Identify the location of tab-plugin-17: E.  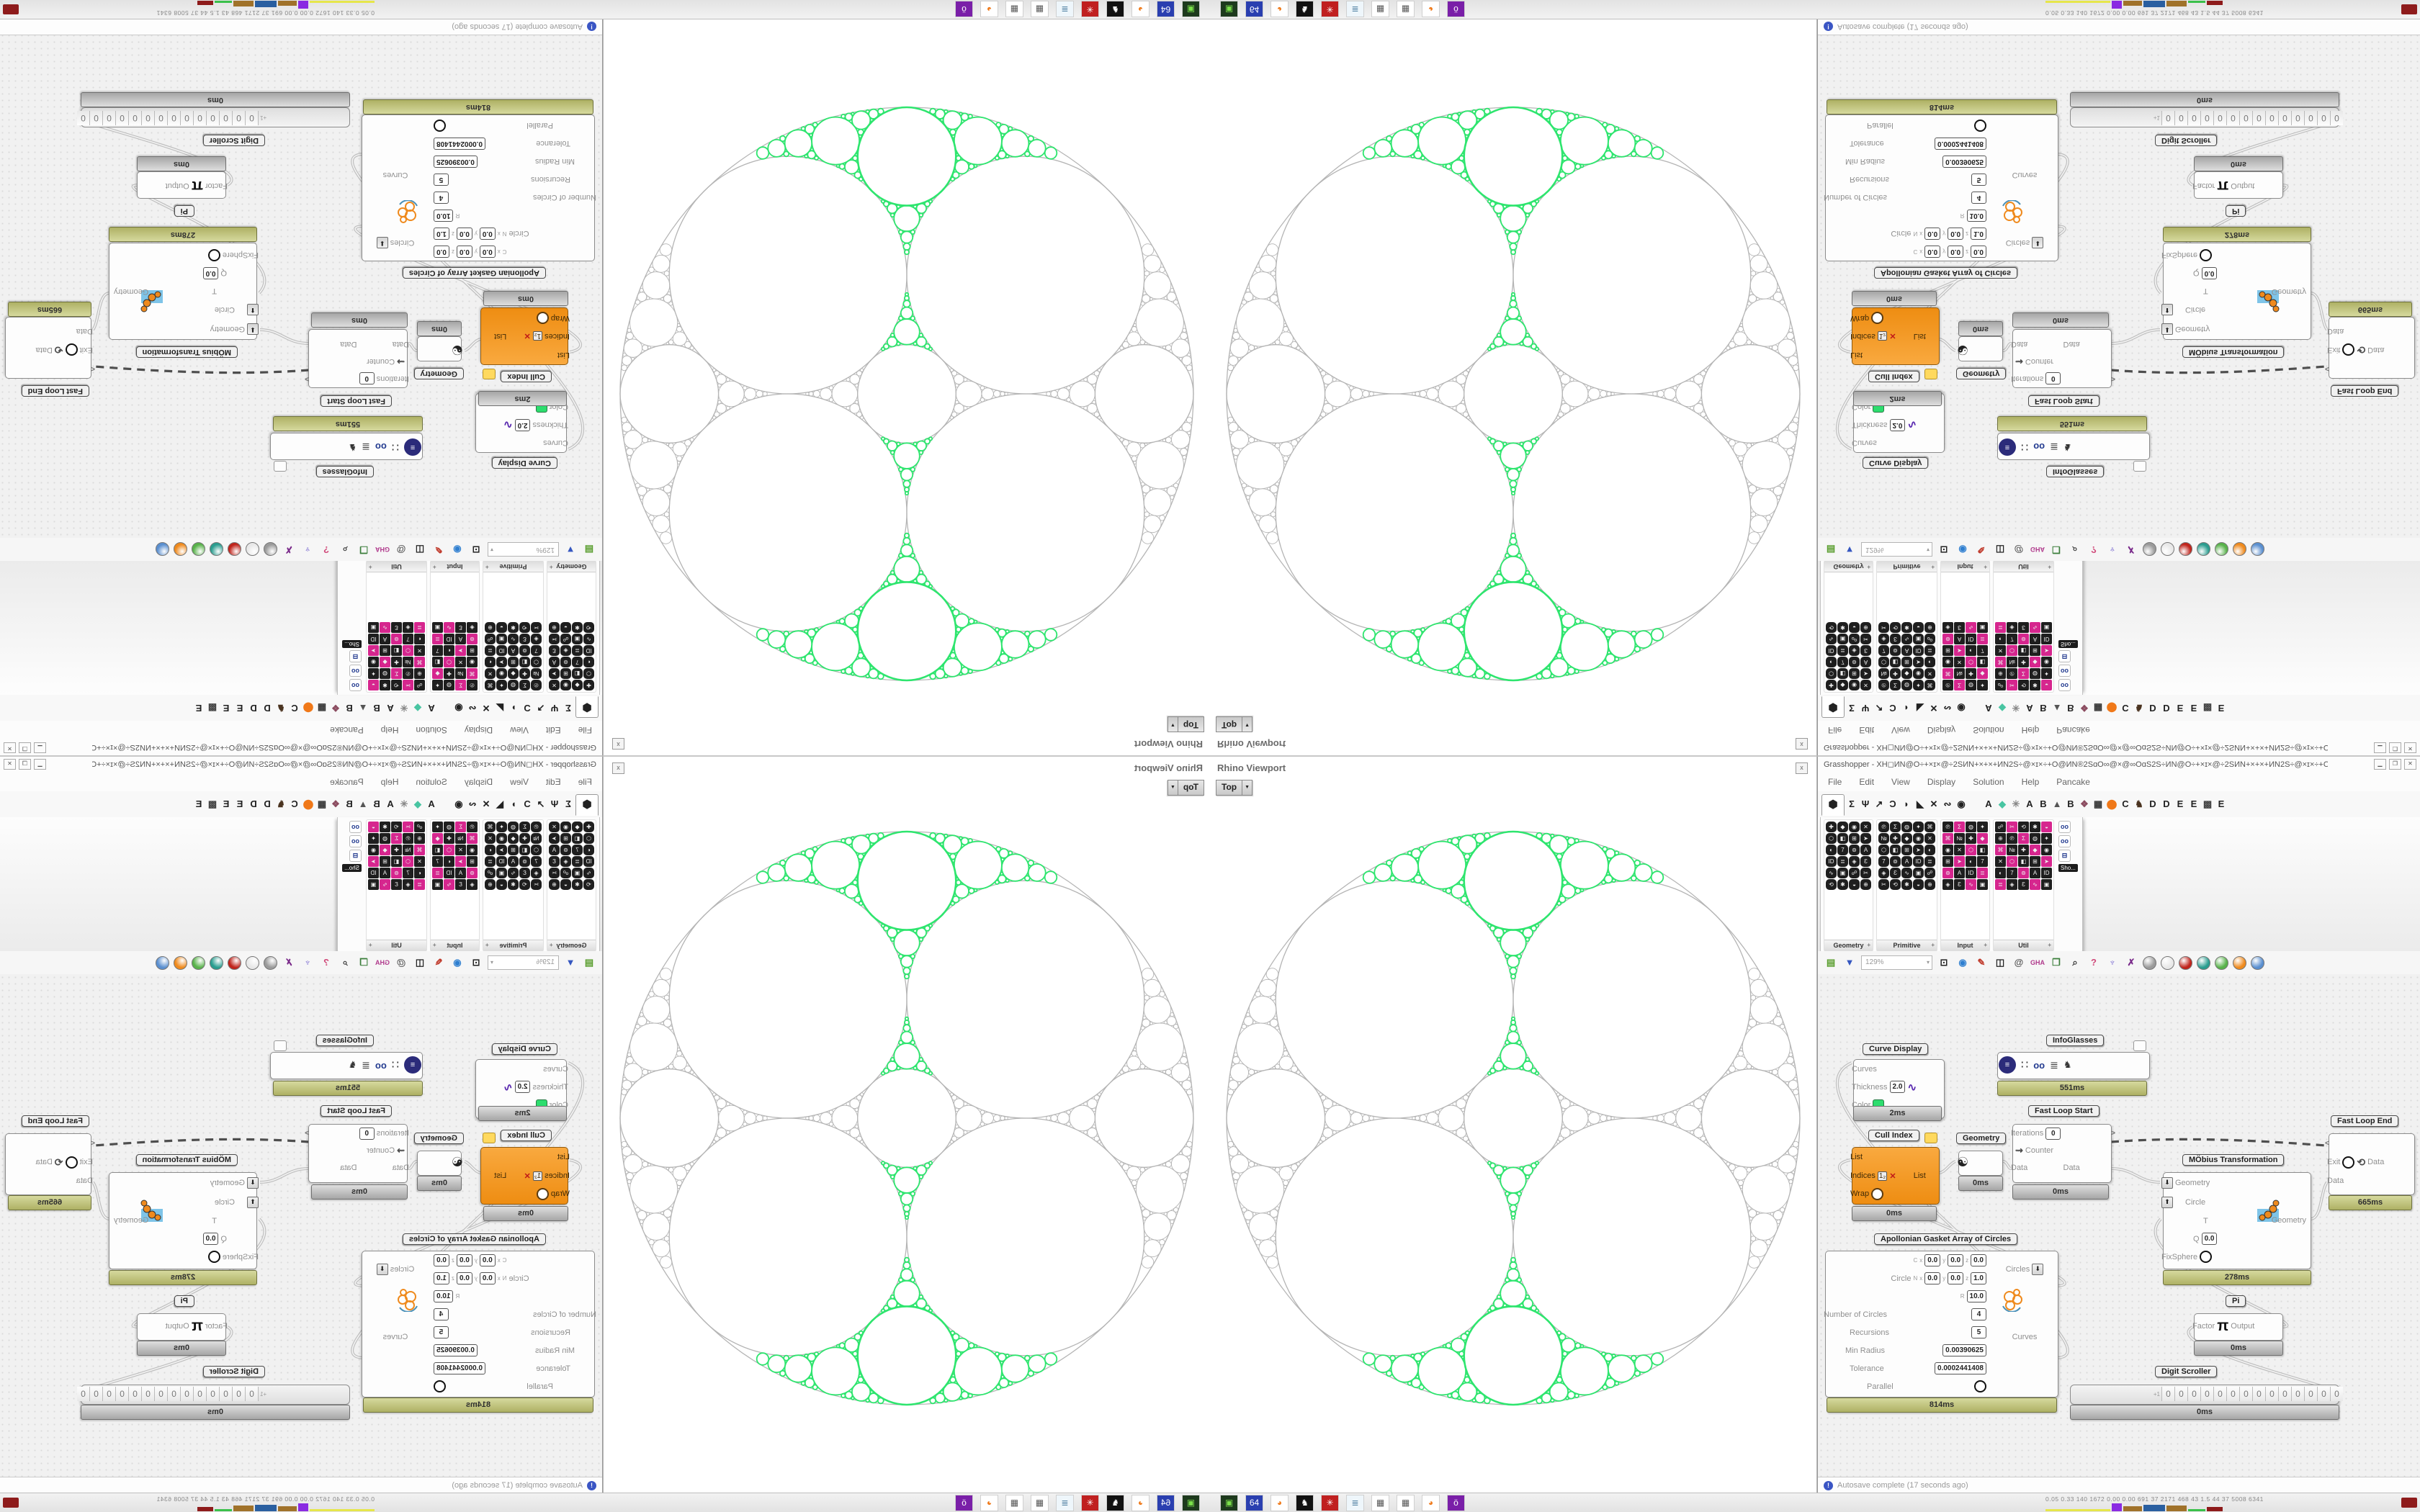
(2221, 708).